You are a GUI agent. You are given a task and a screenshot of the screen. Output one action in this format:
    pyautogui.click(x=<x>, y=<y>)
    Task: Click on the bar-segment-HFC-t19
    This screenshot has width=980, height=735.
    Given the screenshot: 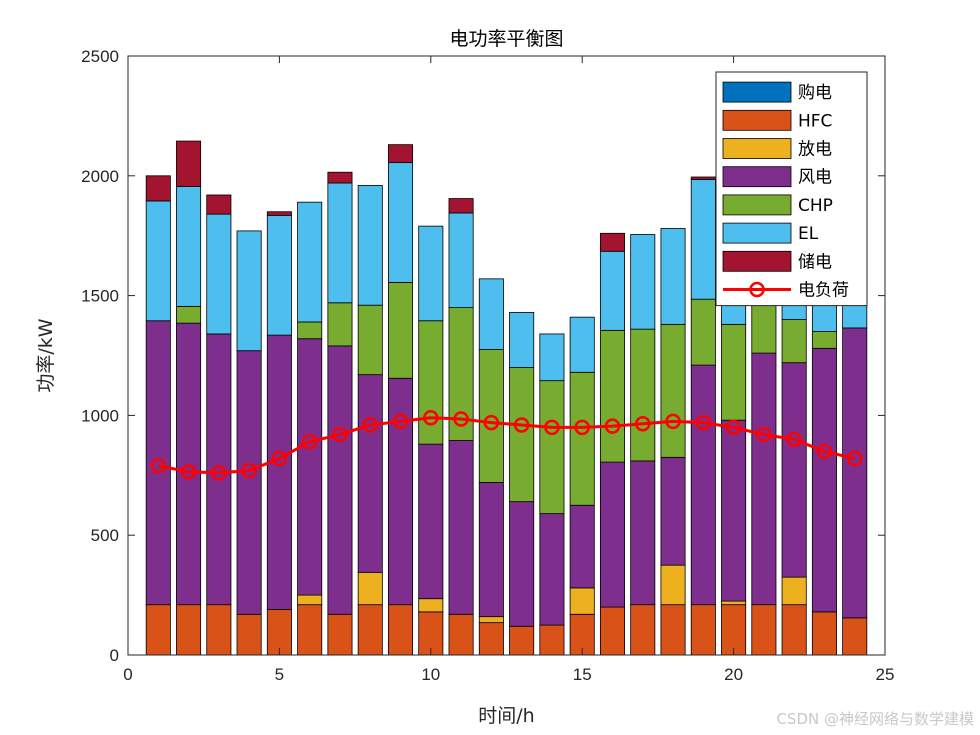 What is the action you would take?
    pyautogui.click(x=703, y=630)
    